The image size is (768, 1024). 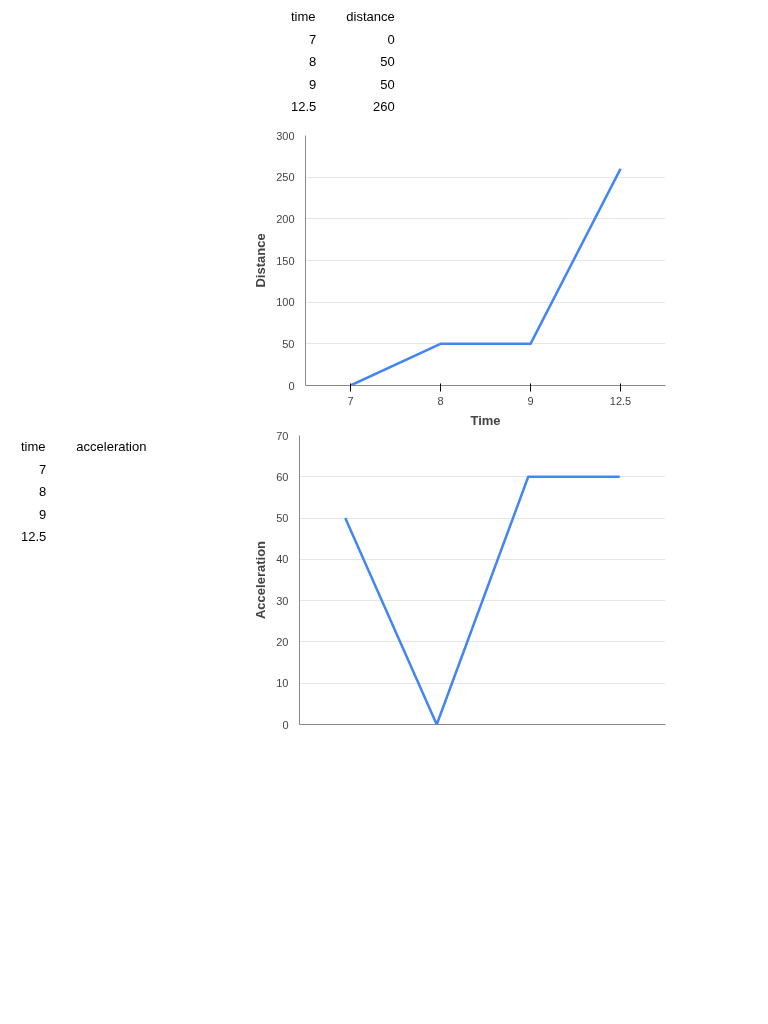 I want to click on y-axis-title: Distance, so click(x=261, y=260).